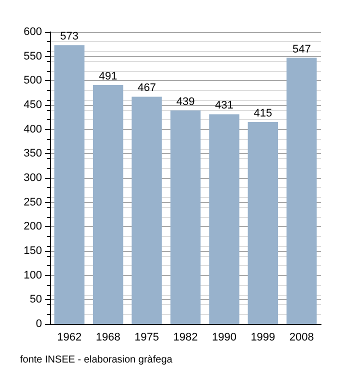  I want to click on x-tick-label: 1990, so click(224, 338).